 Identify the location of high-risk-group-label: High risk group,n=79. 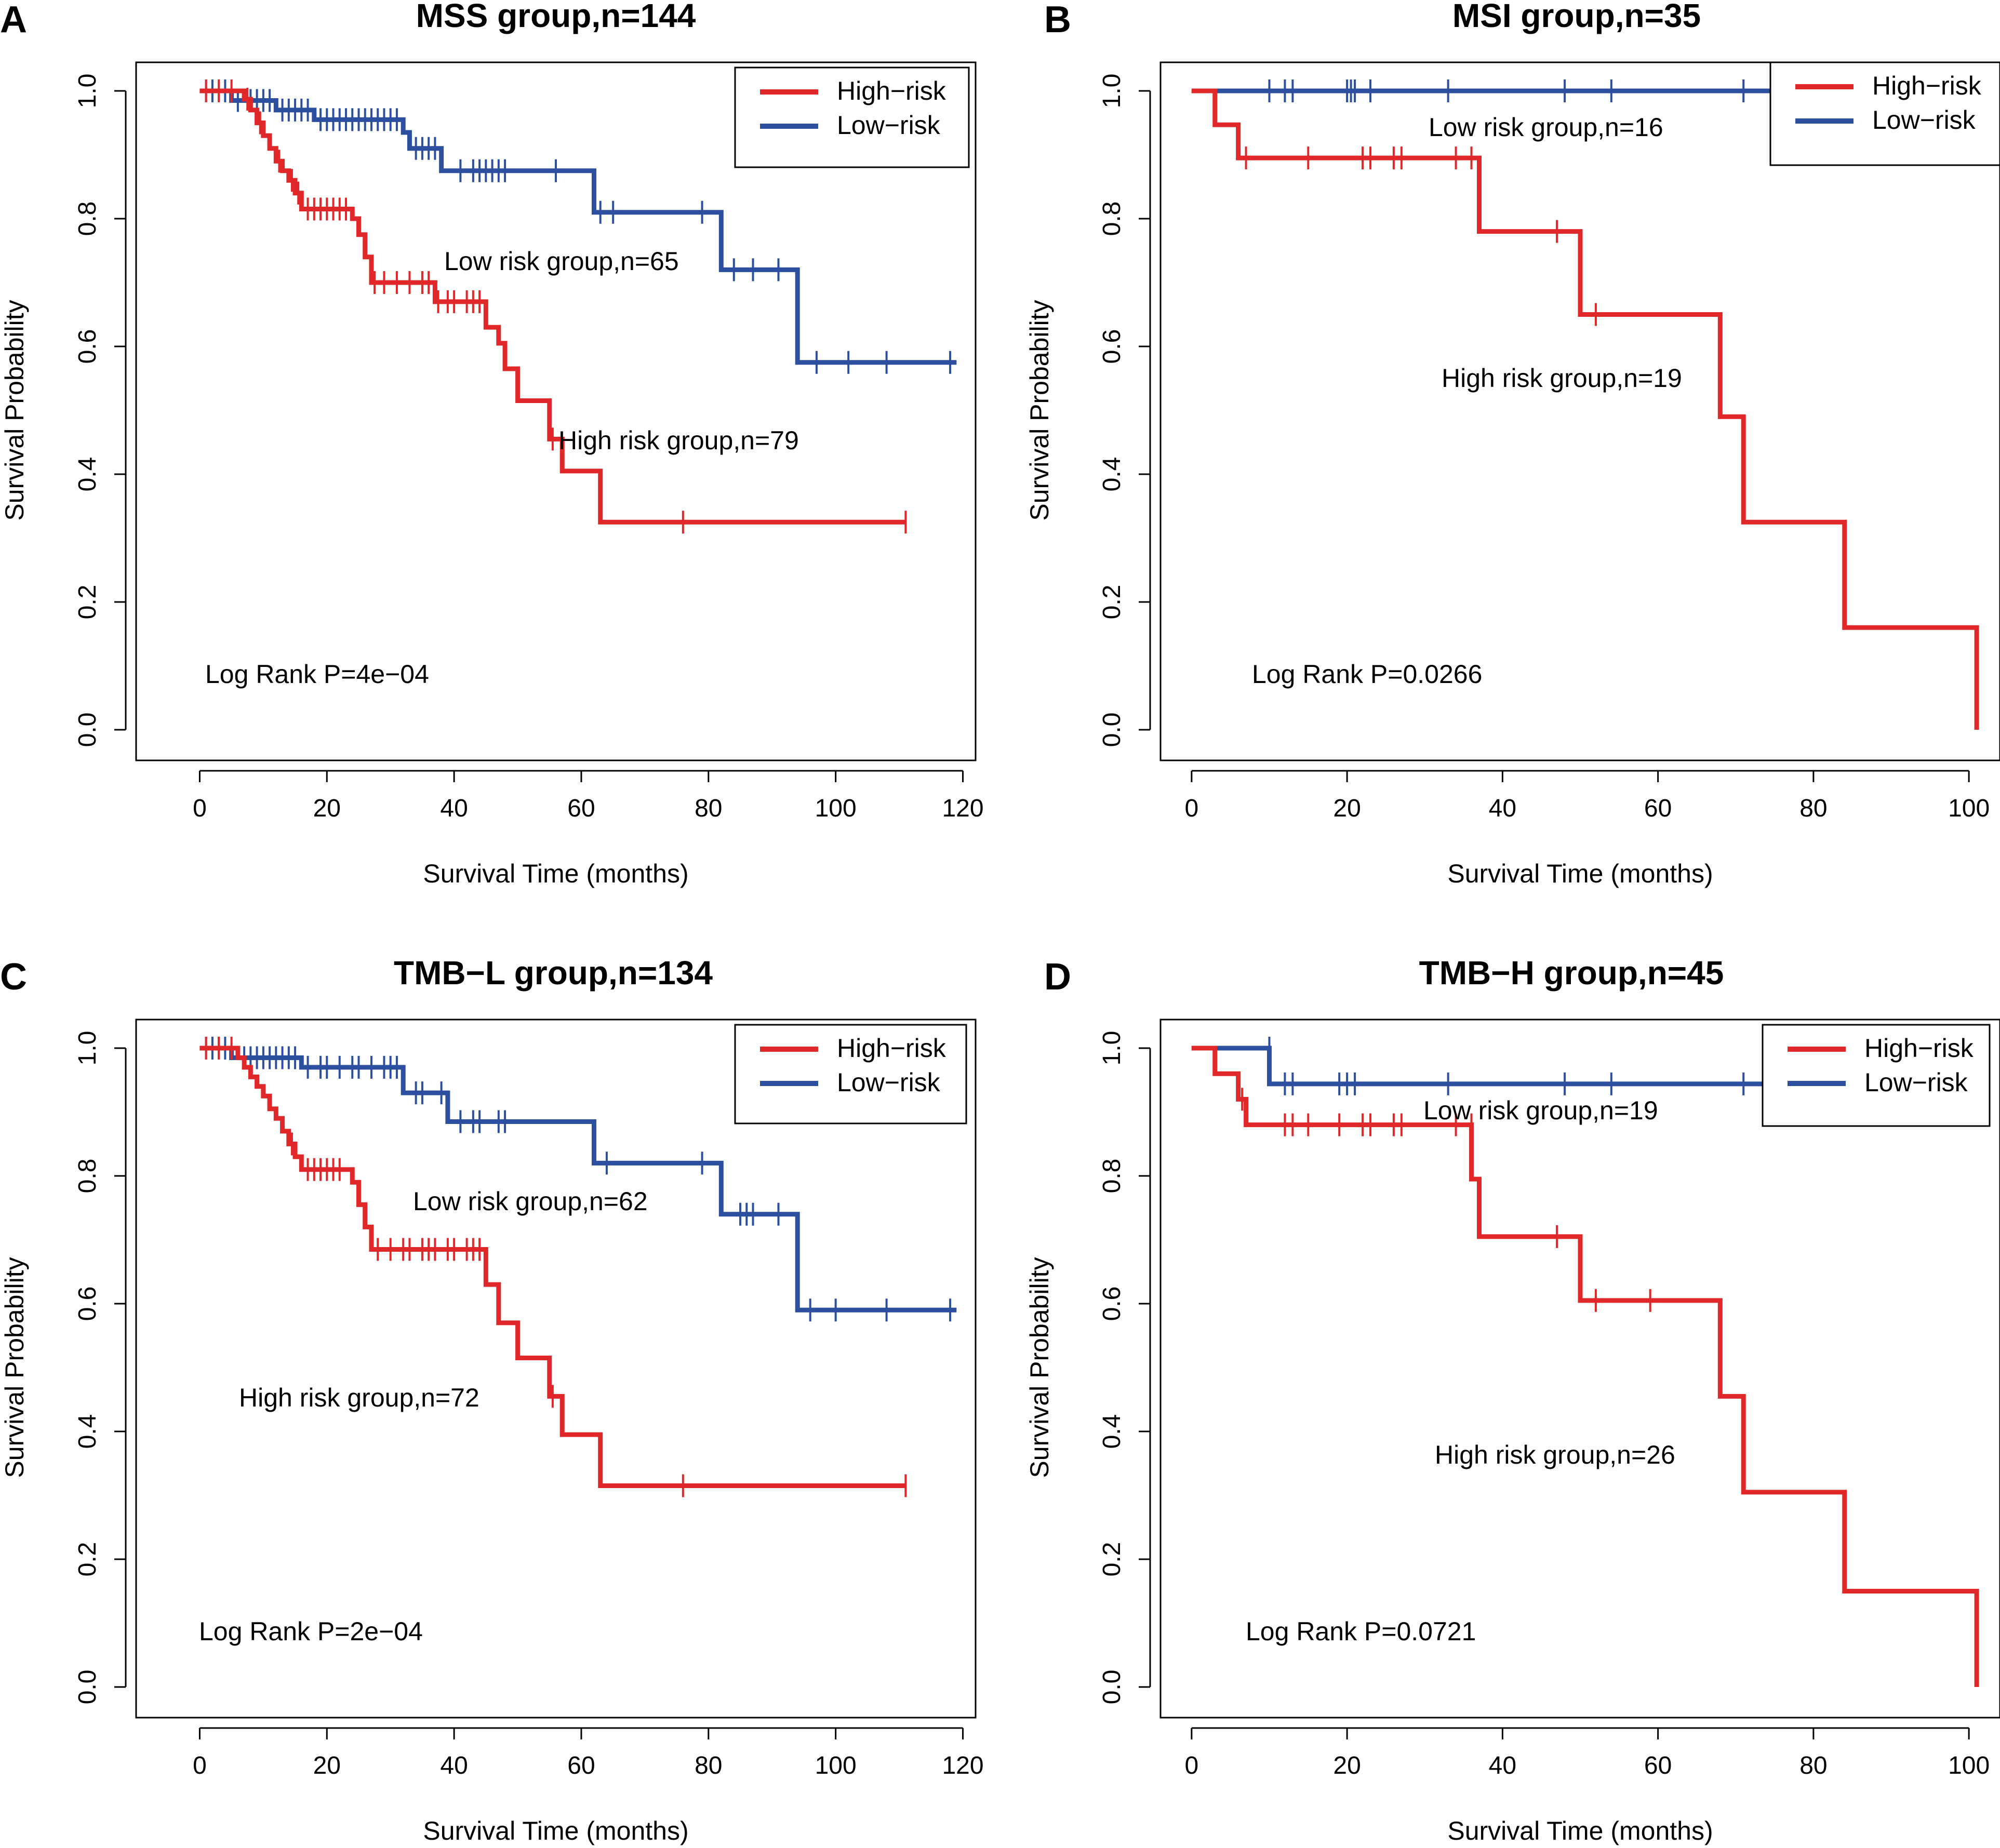
(678, 440).